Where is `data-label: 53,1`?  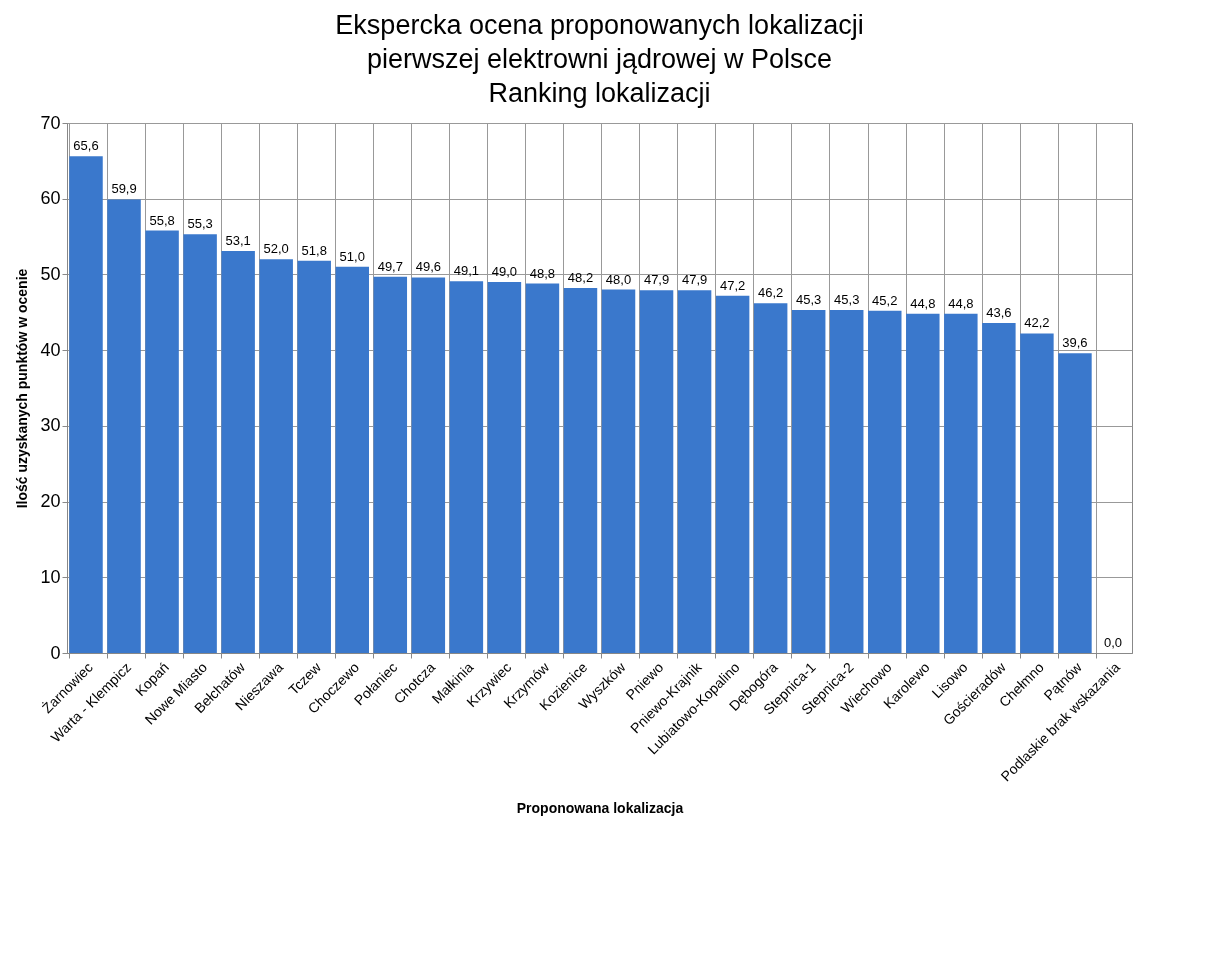
data-label: 53,1 is located at coordinates (238, 240).